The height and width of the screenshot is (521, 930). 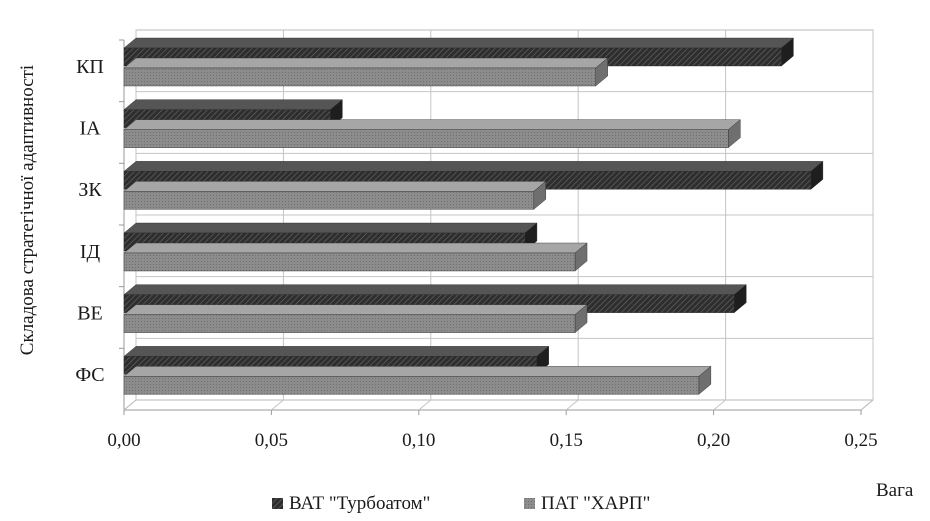 What do you see at coordinates (492, 430) in the screenshot?
I see `x-axis-ticks: 0,00 0,05 0,10 0,15 0,20 0,25` at bounding box center [492, 430].